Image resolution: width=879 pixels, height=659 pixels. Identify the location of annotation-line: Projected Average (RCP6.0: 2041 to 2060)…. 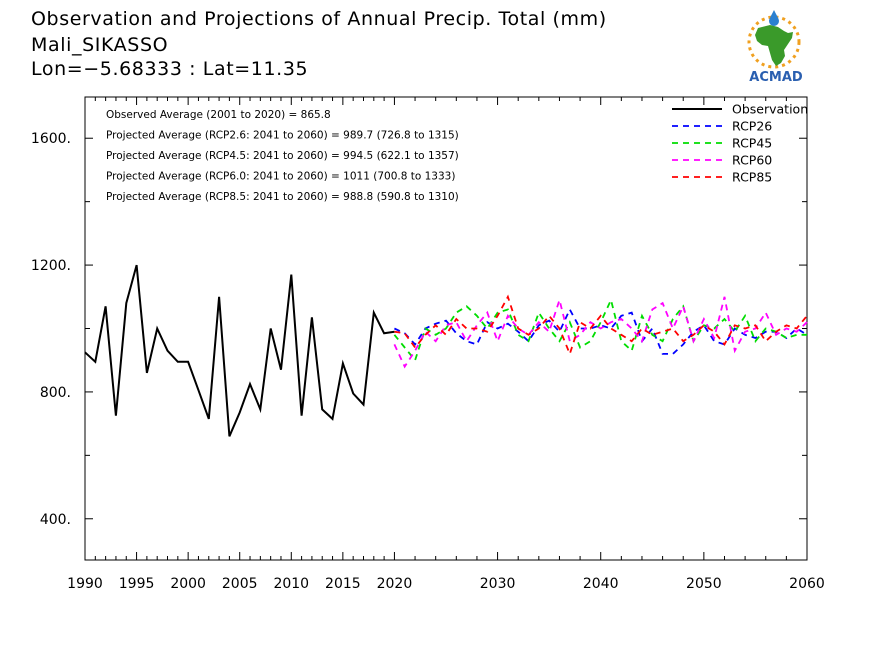
(280, 177).